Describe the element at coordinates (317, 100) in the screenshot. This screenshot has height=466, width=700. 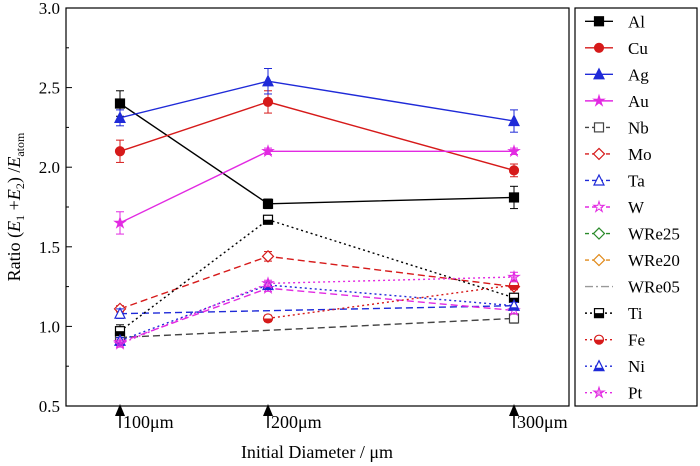
I see `series-ag` at that location.